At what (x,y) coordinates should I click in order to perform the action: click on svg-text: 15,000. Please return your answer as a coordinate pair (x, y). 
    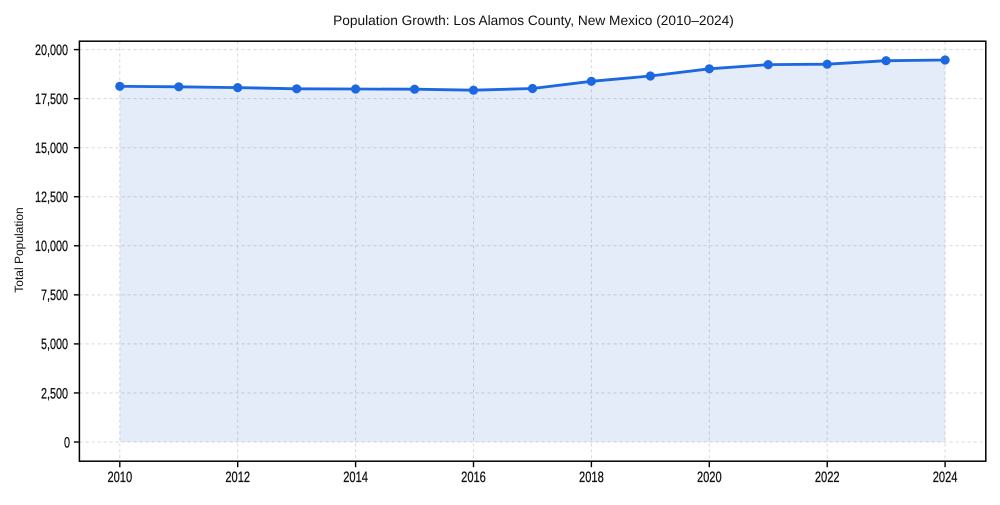
    Looking at the image, I should click on (51, 148).